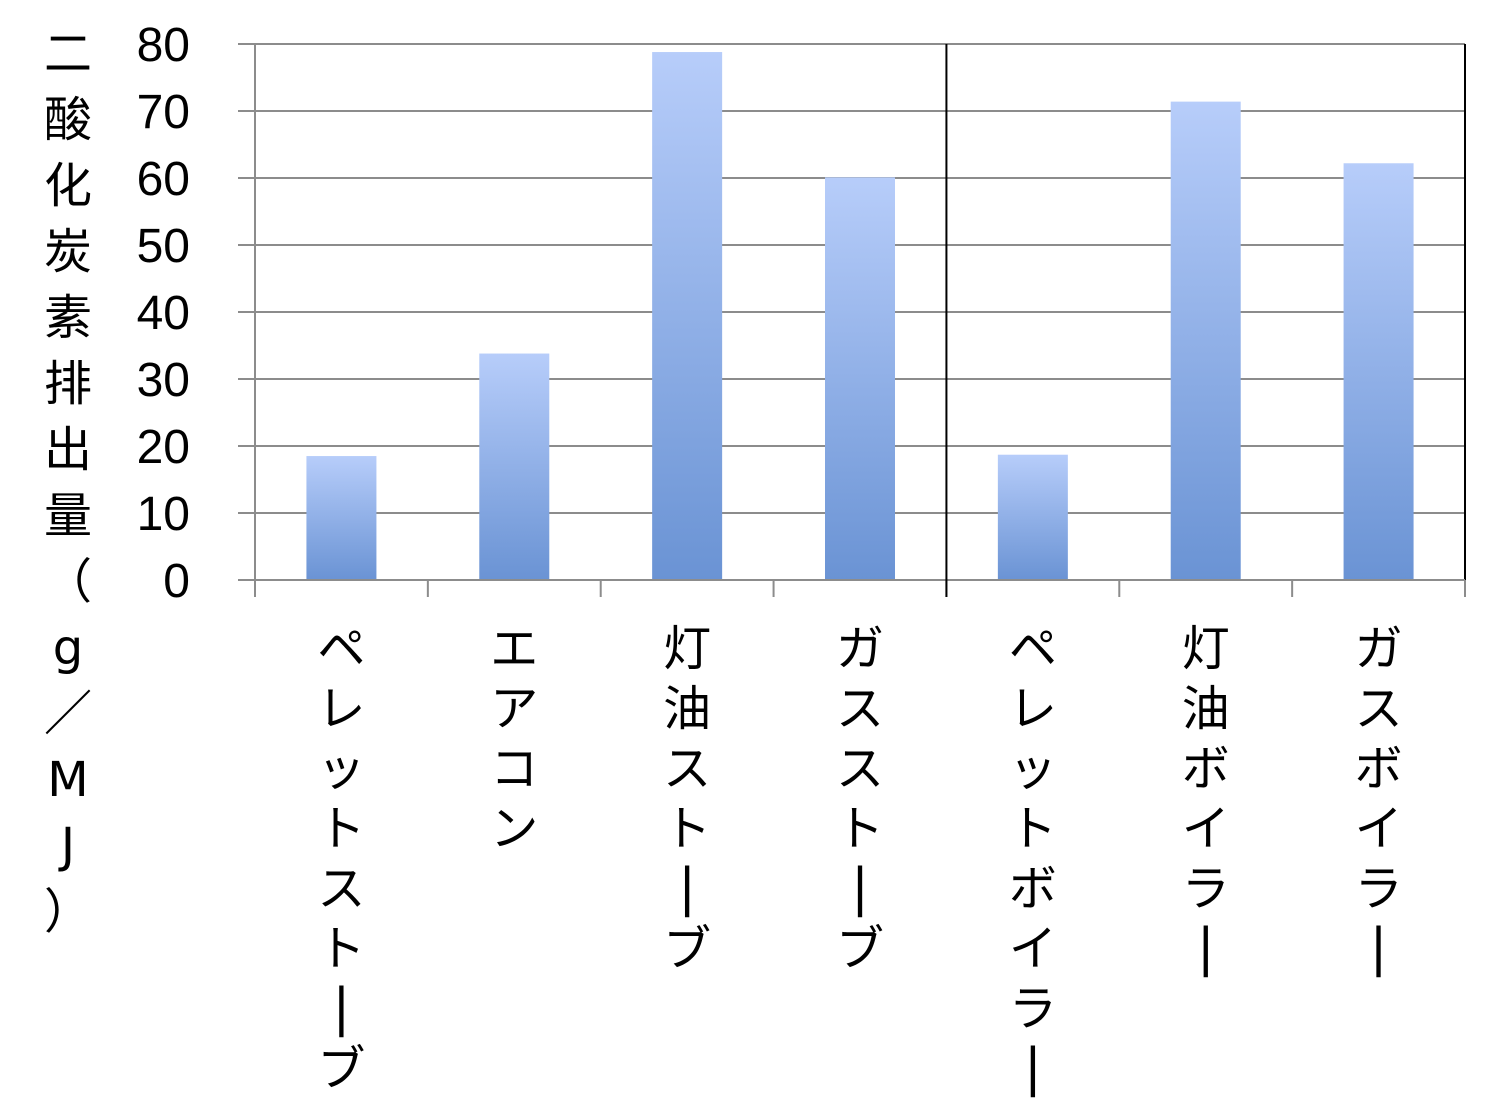  I want to click on x-category-label: ガススト|ブ, so click(860, 799).